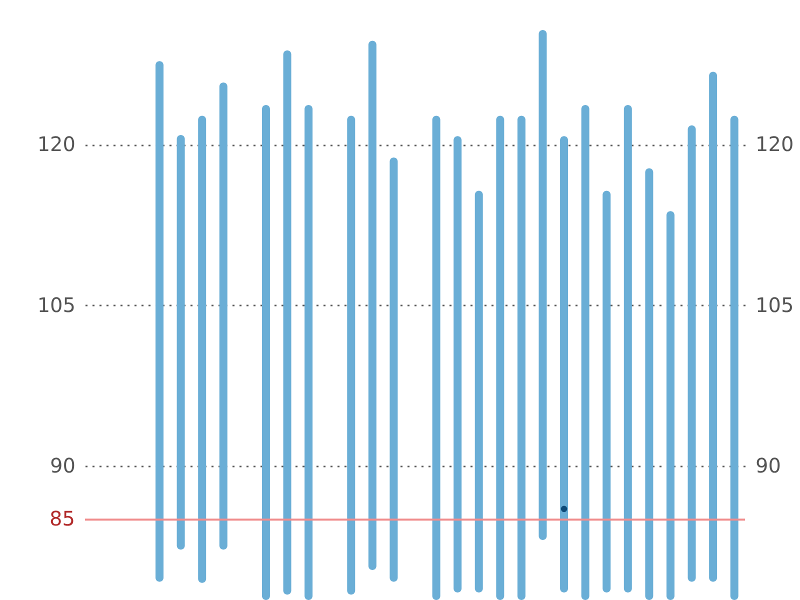 The height and width of the screenshot is (600, 800). Describe the element at coordinates (775, 144) in the screenshot. I see `y2-tick-label: 120` at that location.